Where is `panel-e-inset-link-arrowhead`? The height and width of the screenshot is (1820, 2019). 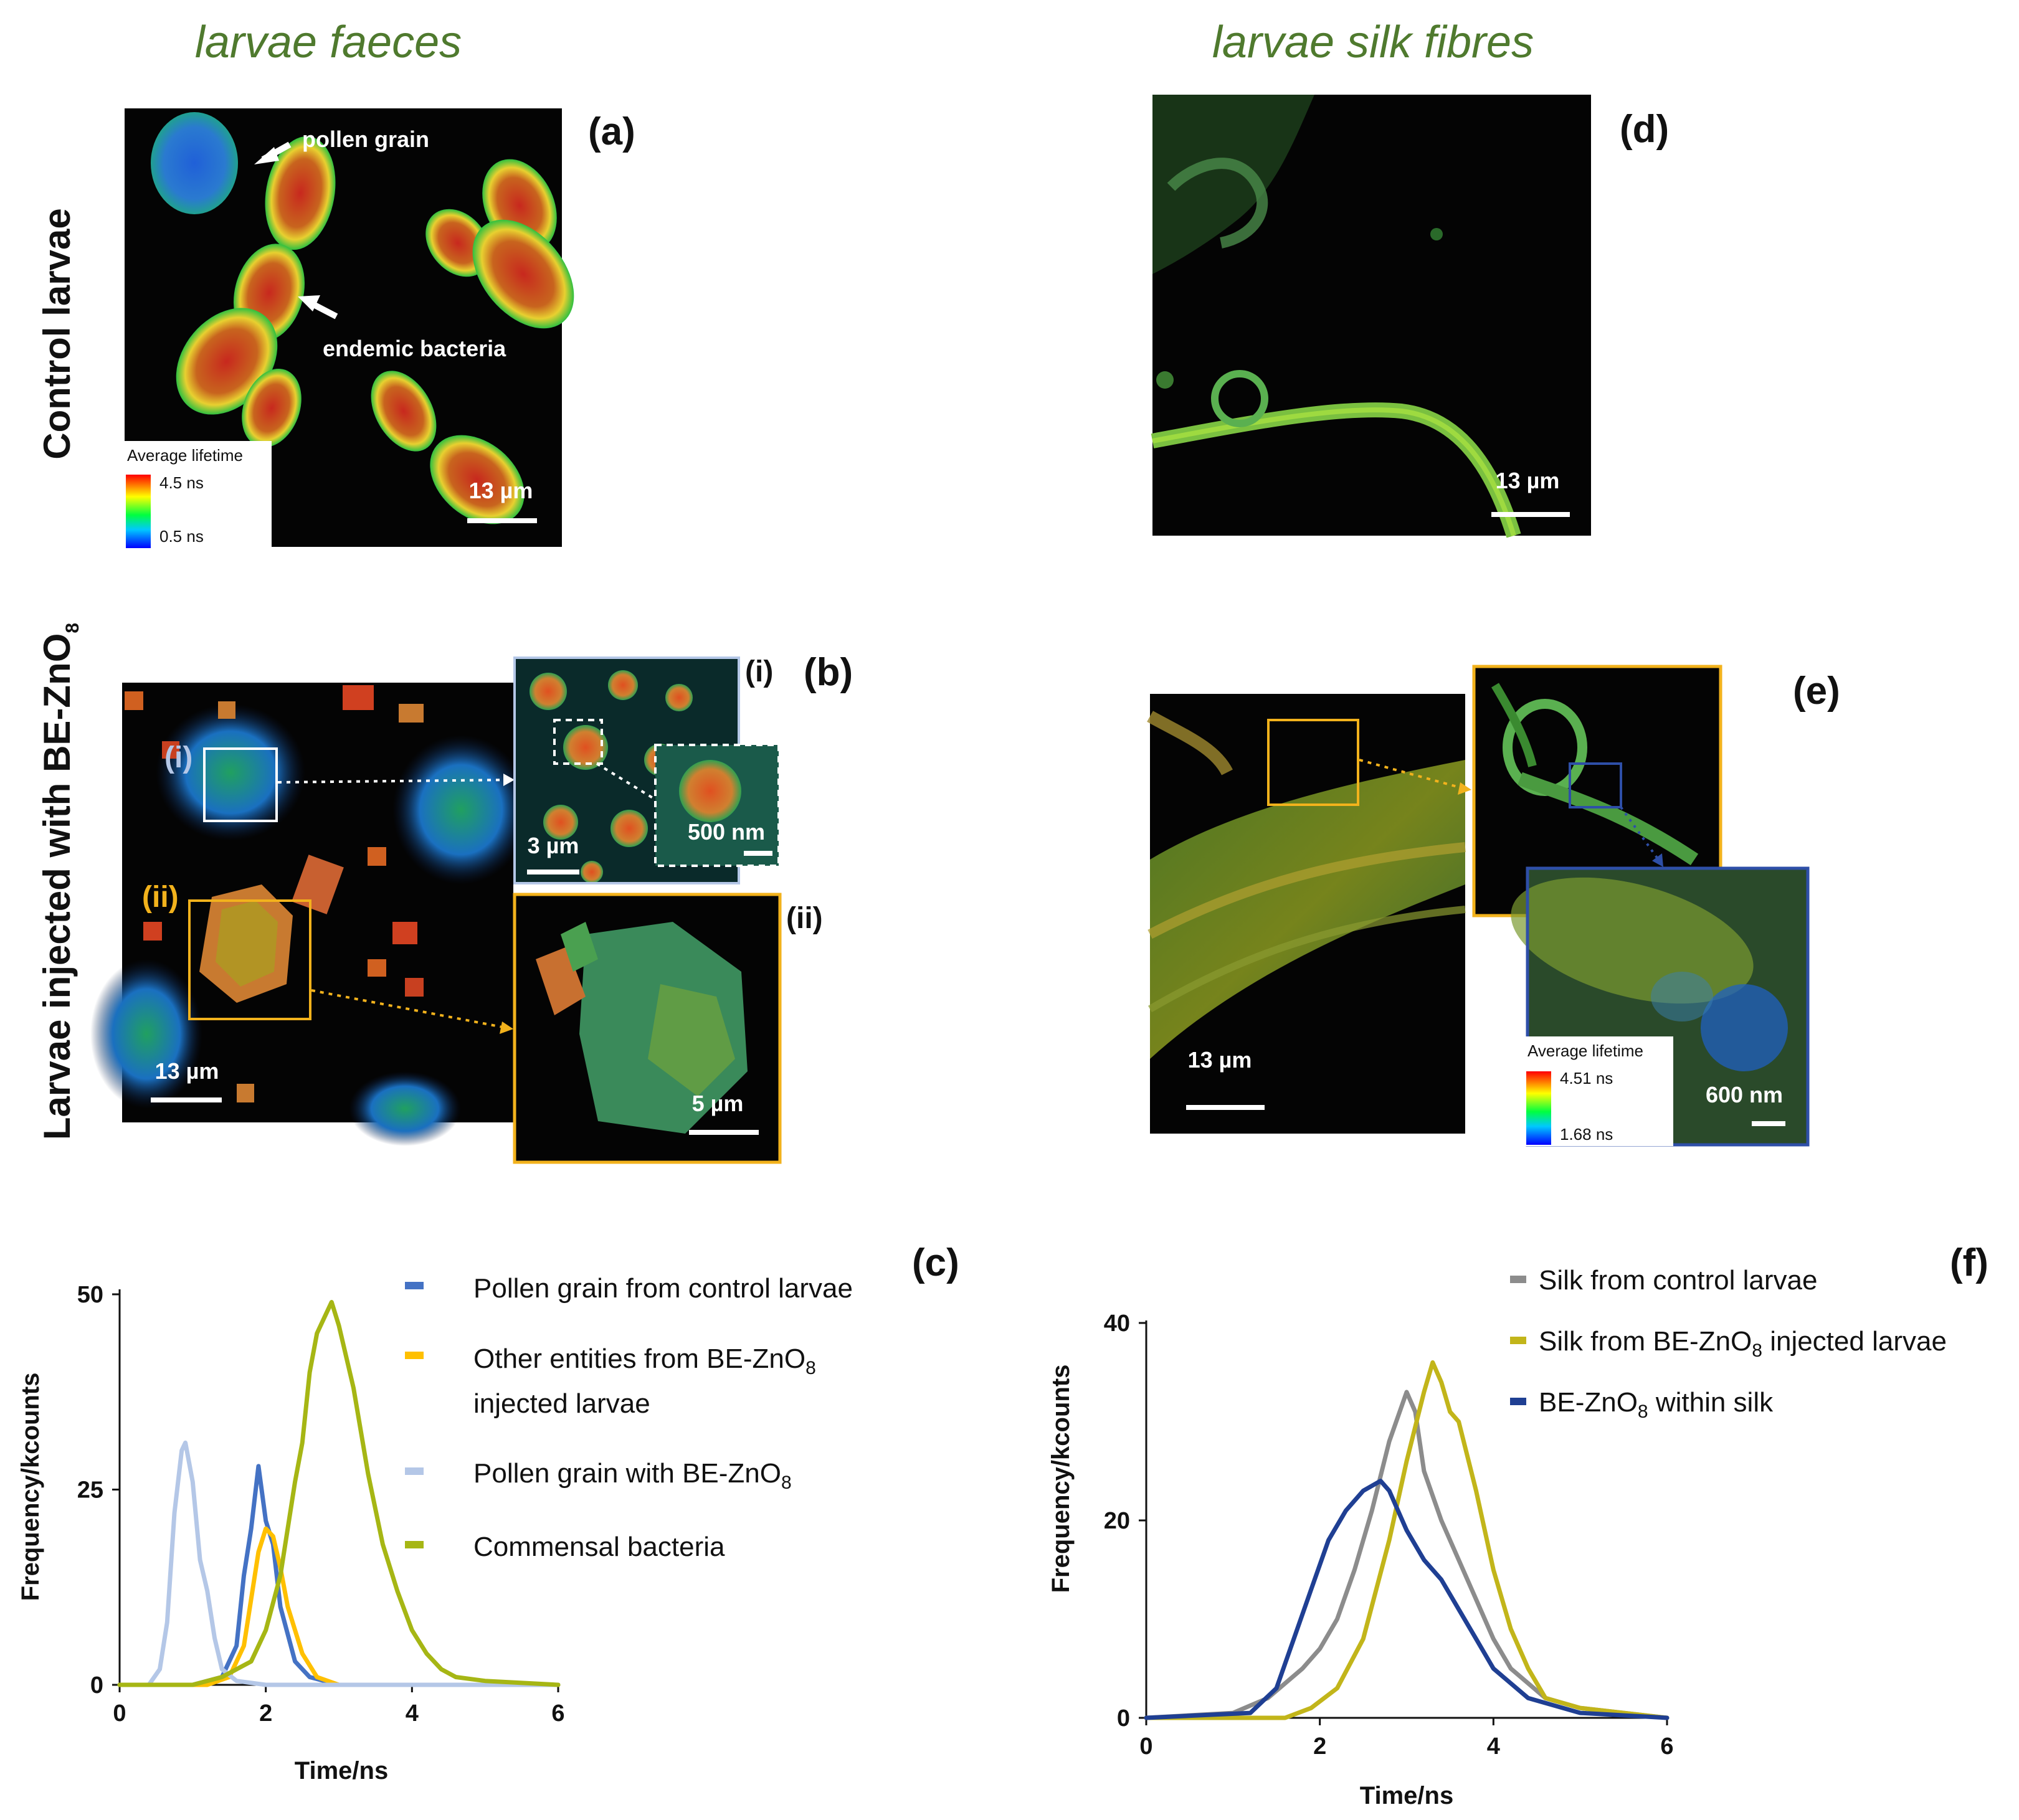
panel-e-inset-link-arrowhead is located at coordinates (1657, 860).